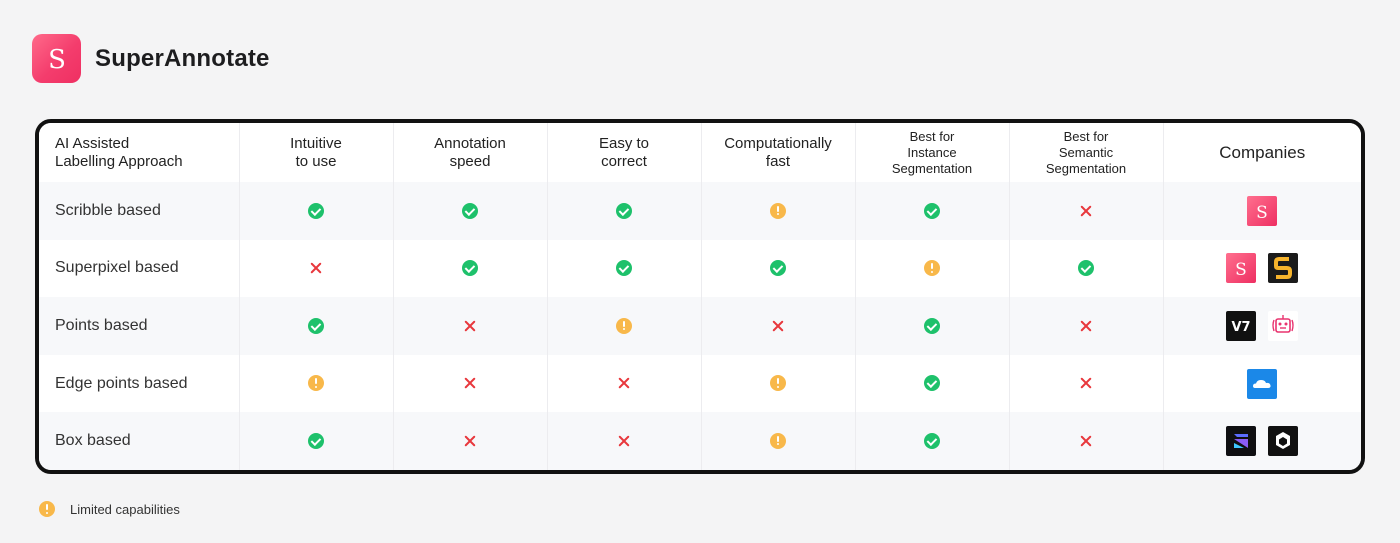 This screenshot has width=1400, height=543. Describe the element at coordinates (182, 58) in the screenshot. I see `brand-name: SuperAnnotate` at that location.